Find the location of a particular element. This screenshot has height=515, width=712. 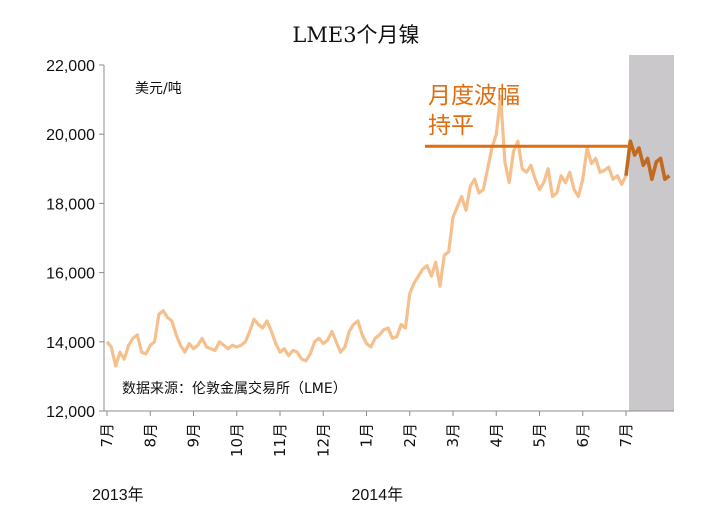

x-tick-label: 8月 is located at coordinates (150, 435).